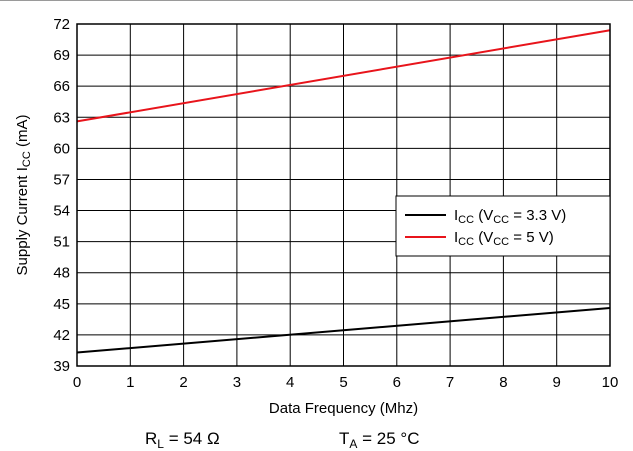  I want to click on x-tick-label: 2, so click(183, 382).